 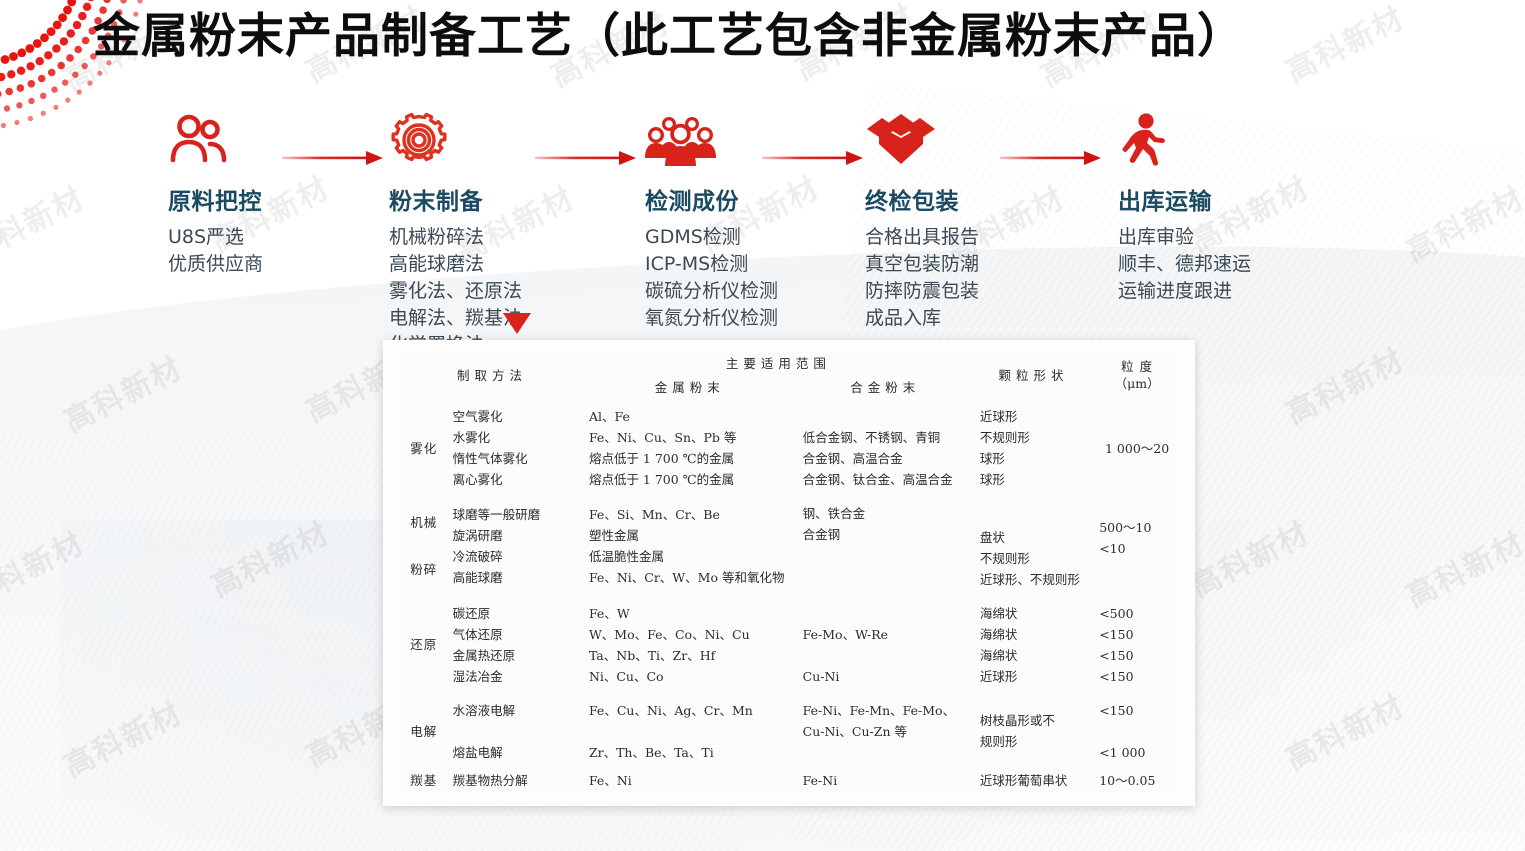 I want to click on step-line: 电解法、羰基法, so click(x=456, y=318).